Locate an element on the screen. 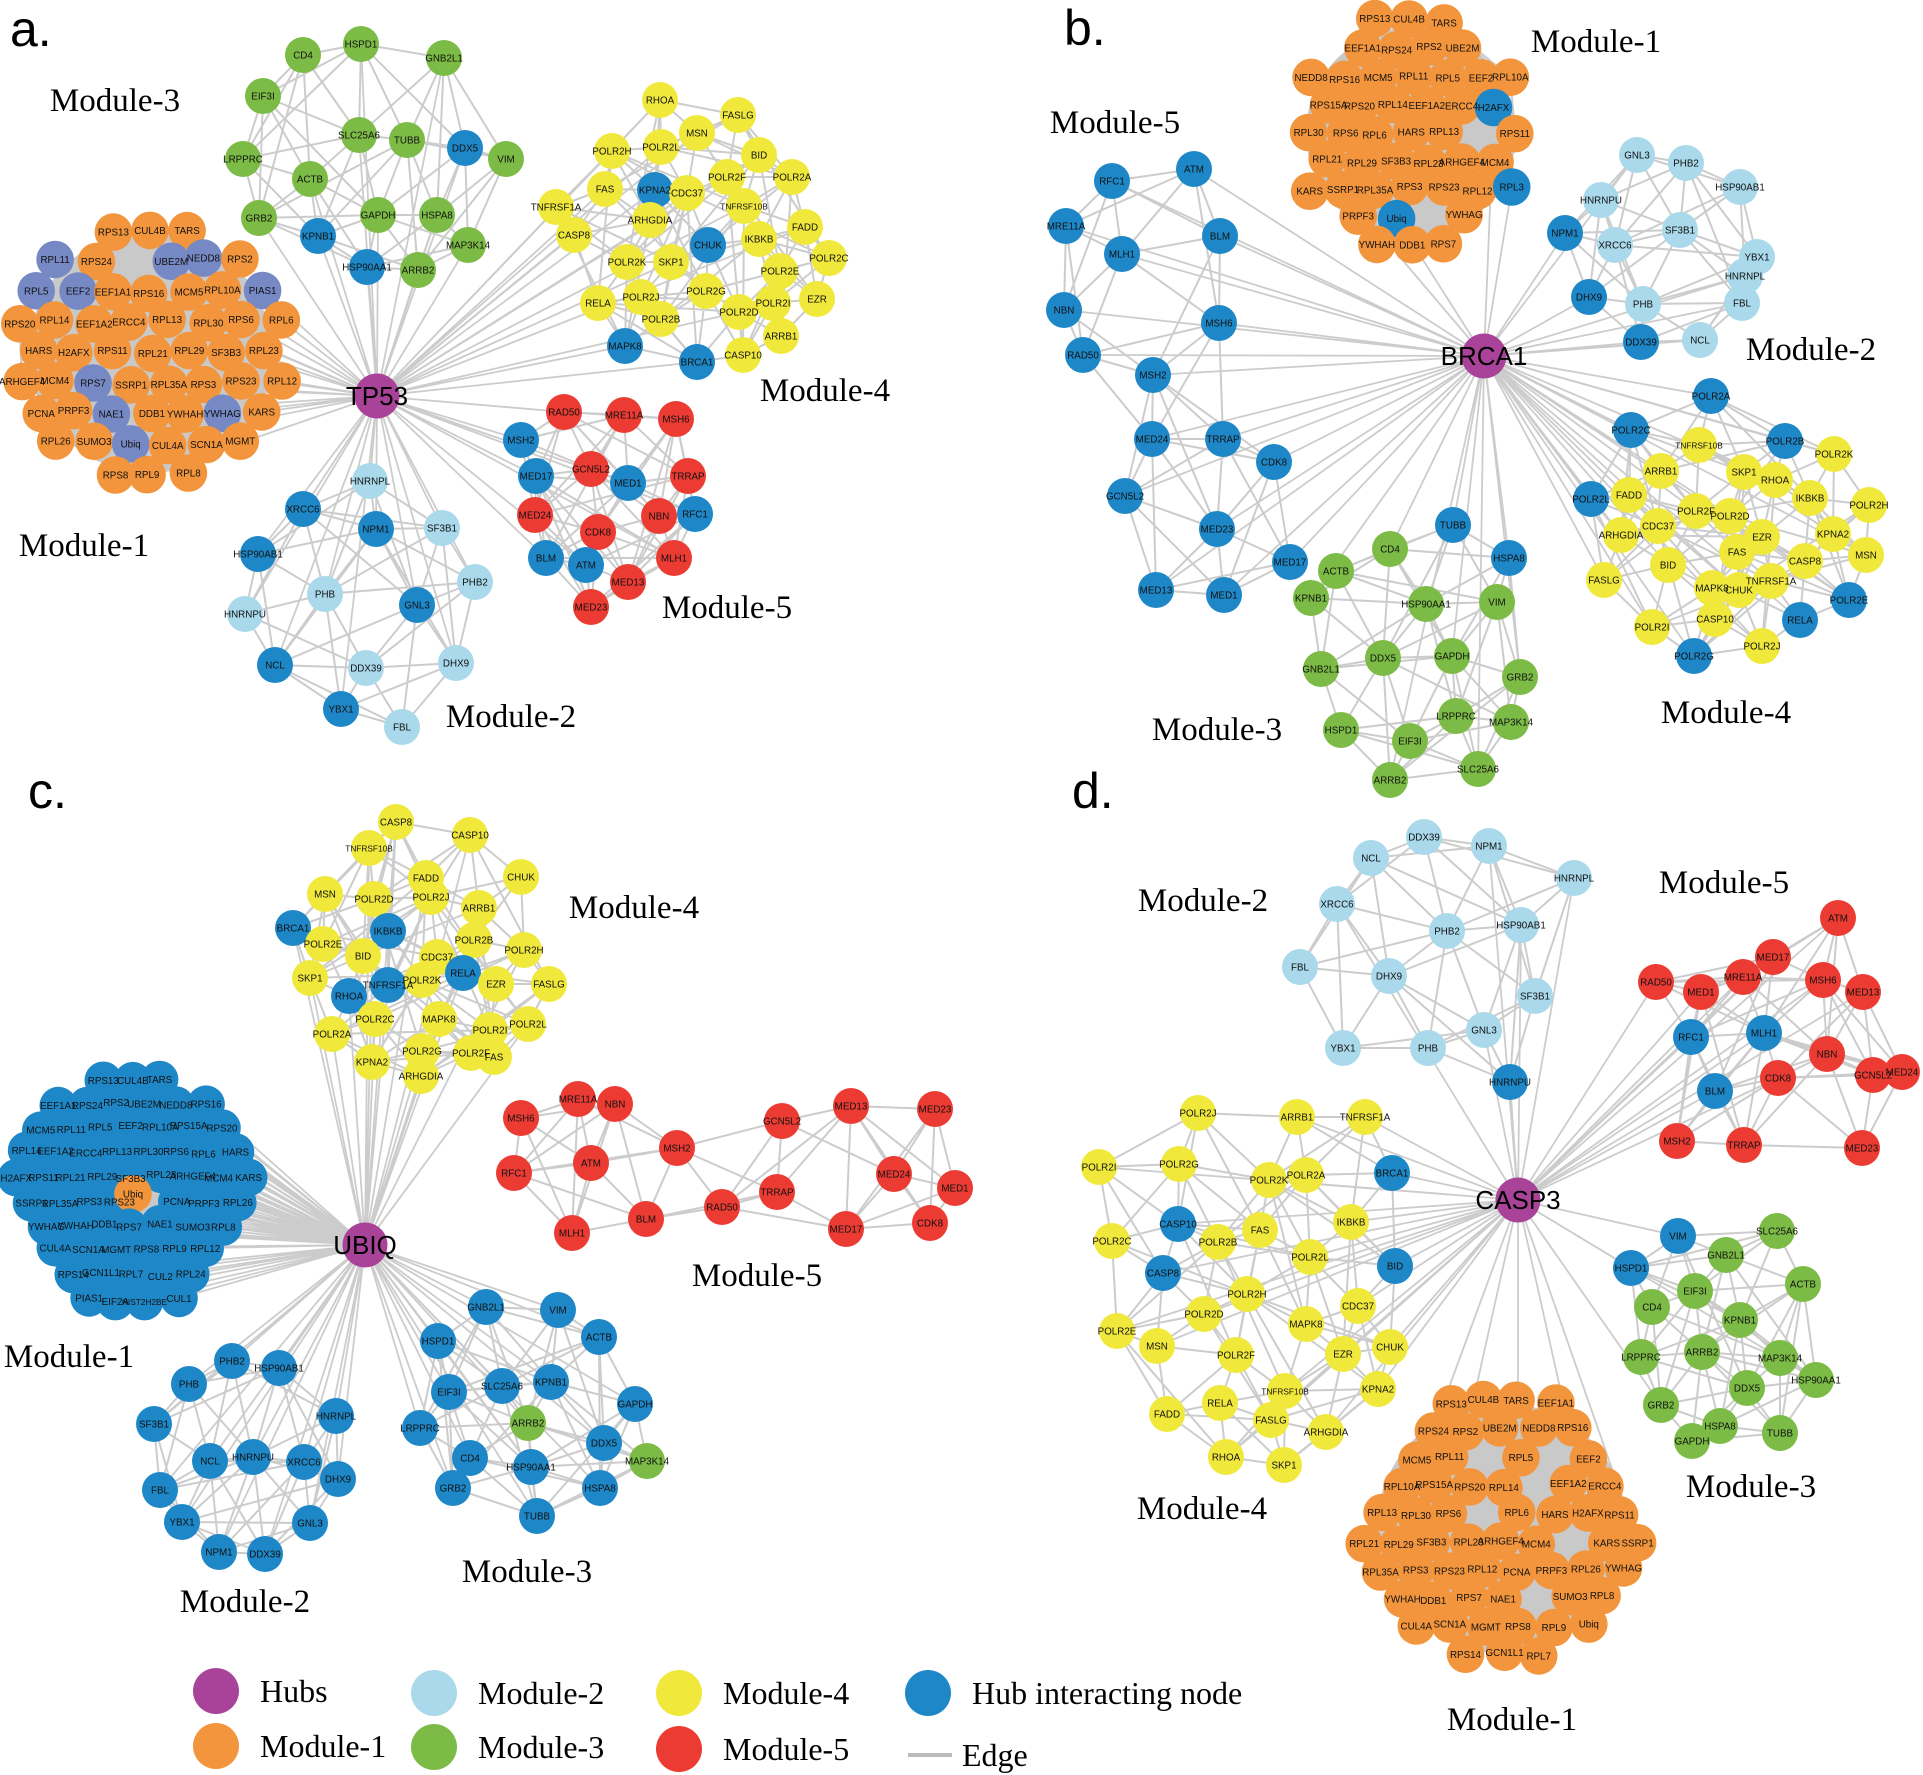  svg-text: RPL23 is located at coordinates (1429, 164).